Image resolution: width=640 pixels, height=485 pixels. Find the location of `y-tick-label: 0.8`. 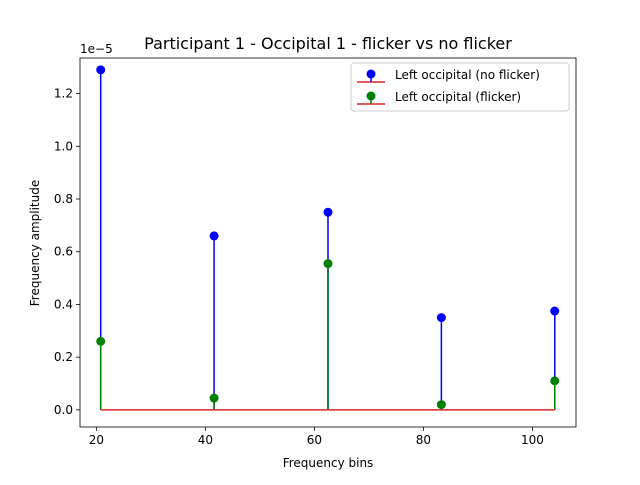

y-tick-label: 0.8 is located at coordinates (63, 199).